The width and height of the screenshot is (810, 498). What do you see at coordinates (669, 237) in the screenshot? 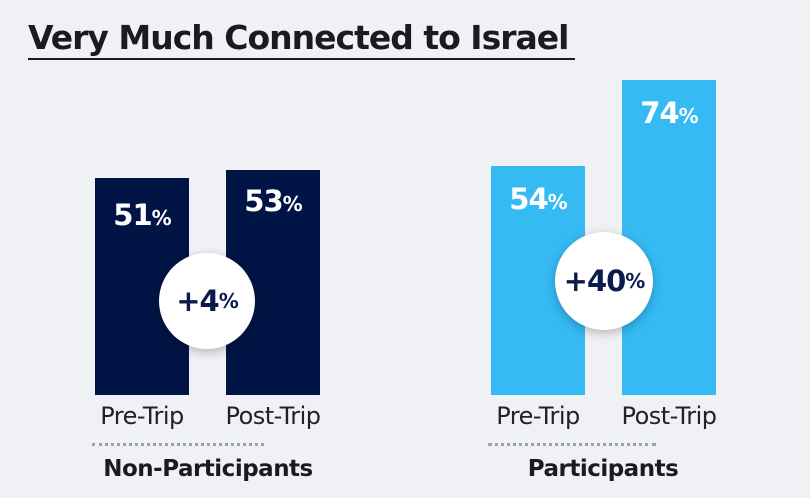
I see `bar-participants-post-trip: 74%` at bounding box center [669, 237].